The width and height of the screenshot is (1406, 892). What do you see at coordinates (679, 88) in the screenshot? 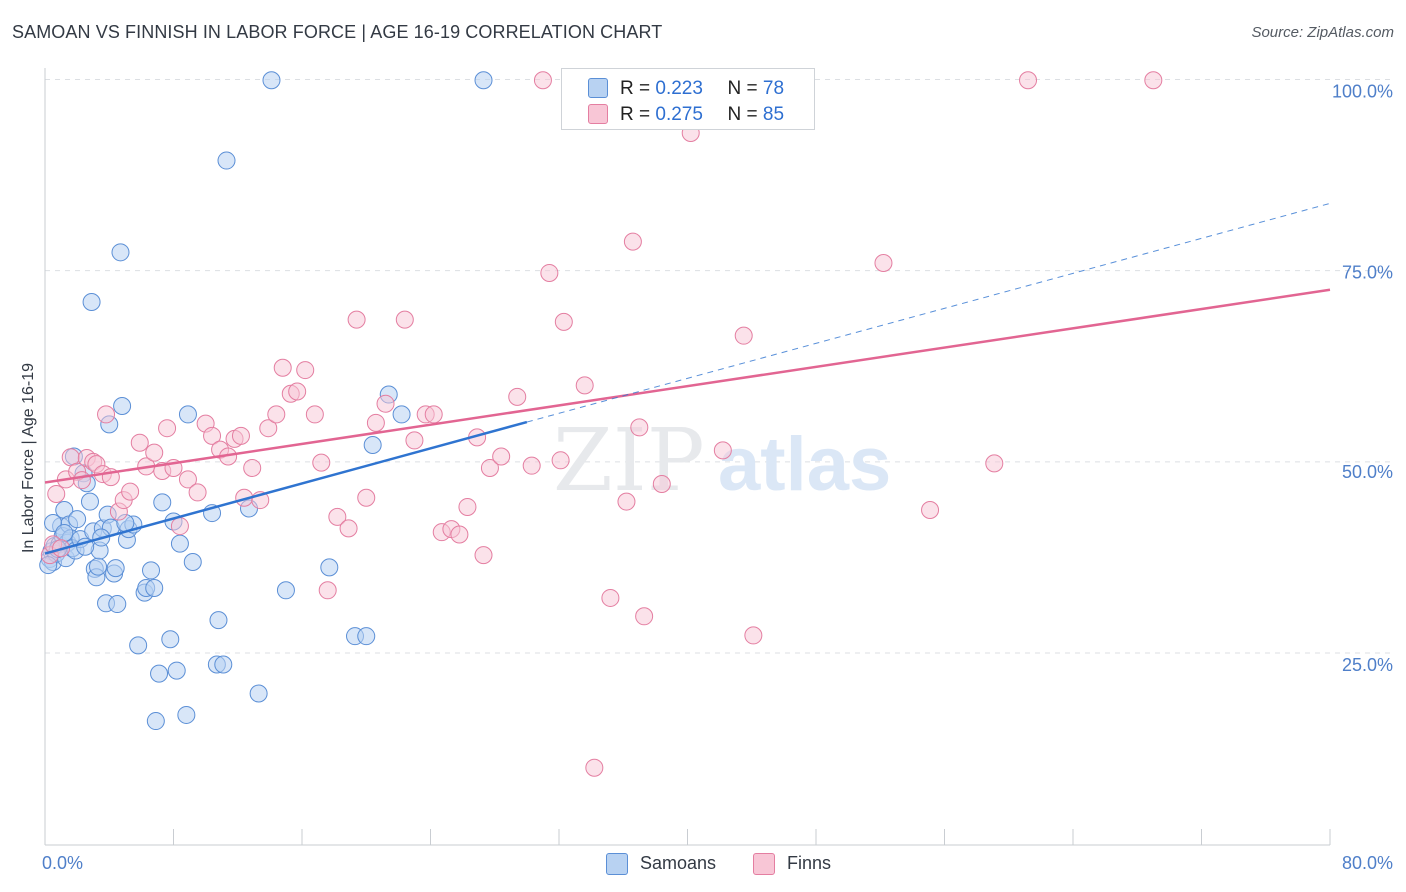
I see `samoans-r-value: 0.223` at bounding box center [679, 88].